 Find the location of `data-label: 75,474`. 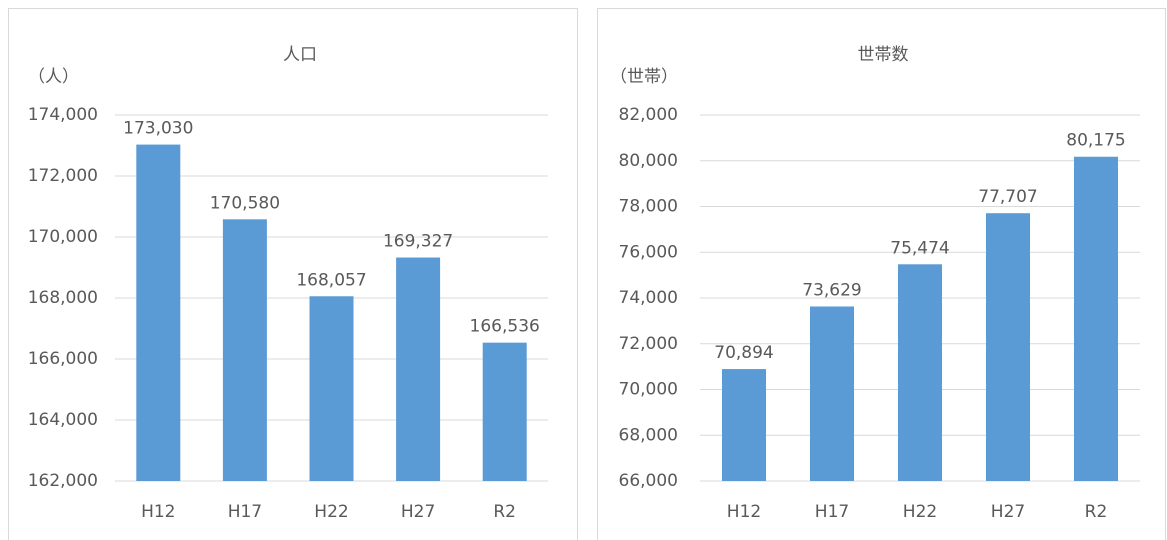

data-label: 75,474 is located at coordinates (919, 248).